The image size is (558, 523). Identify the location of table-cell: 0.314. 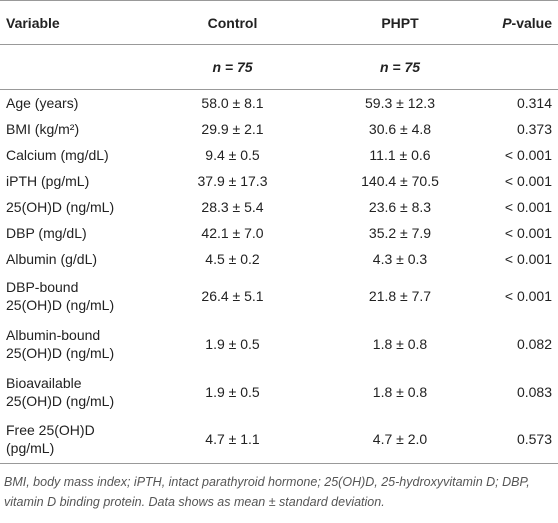
(534, 102).